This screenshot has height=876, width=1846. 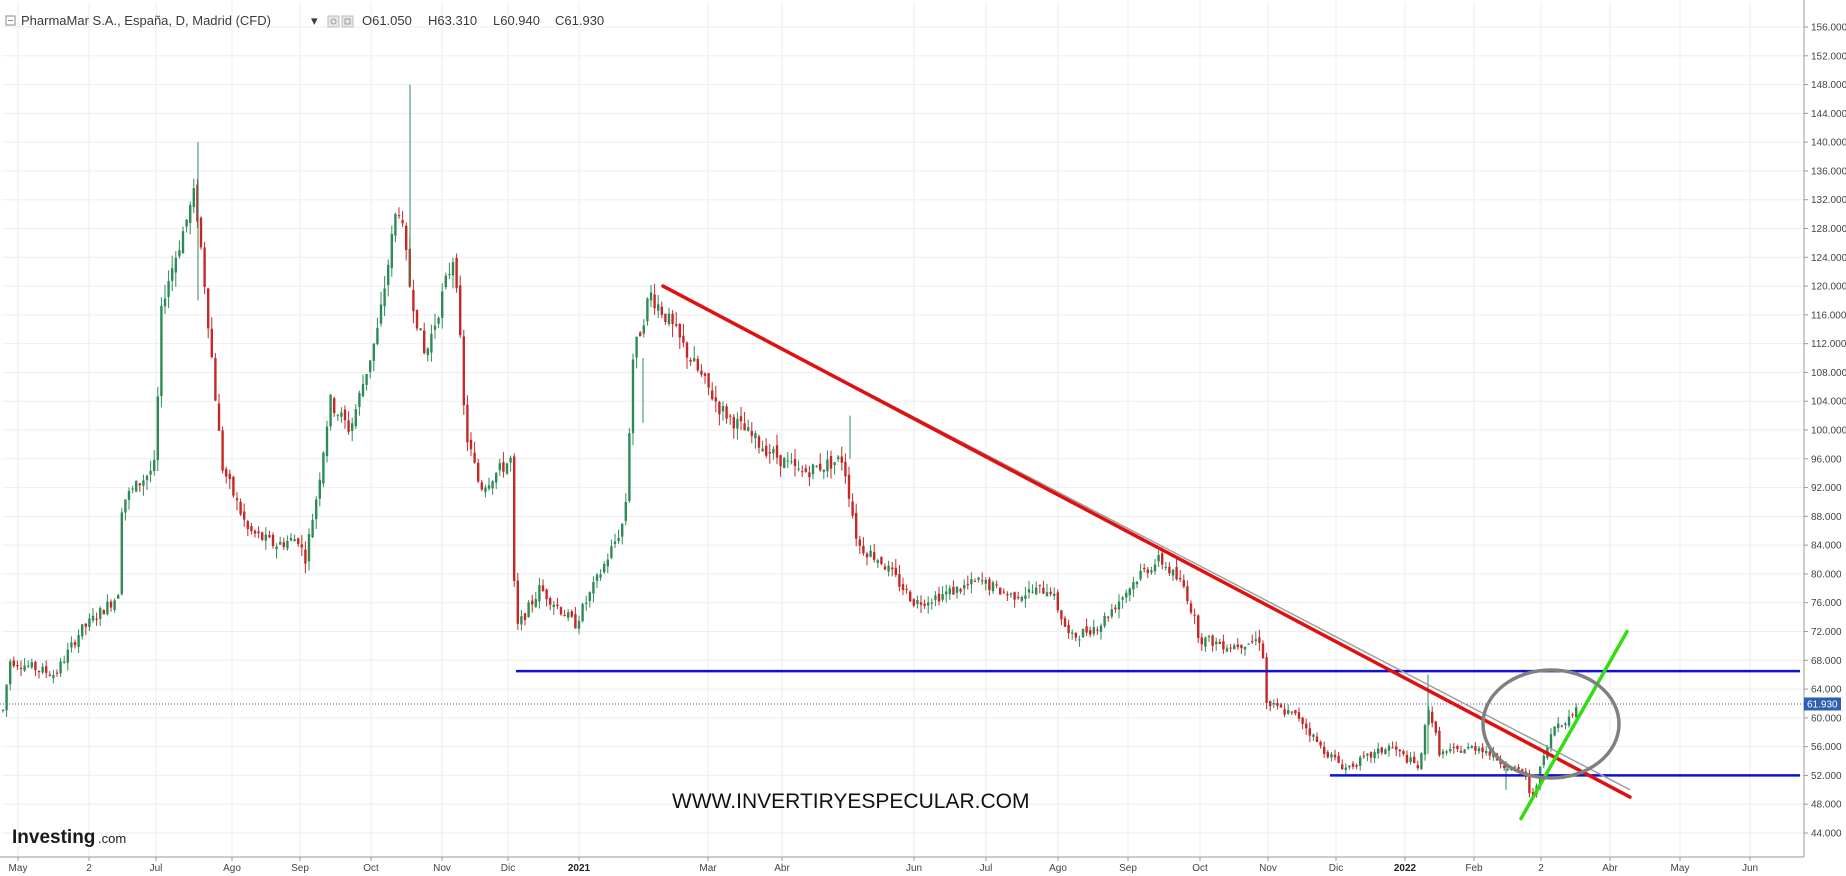 What do you see at coordinates (1828, 229) in the screenshot?
I see `y-tick-label: 128.000` at bounding box center [1828, 229].